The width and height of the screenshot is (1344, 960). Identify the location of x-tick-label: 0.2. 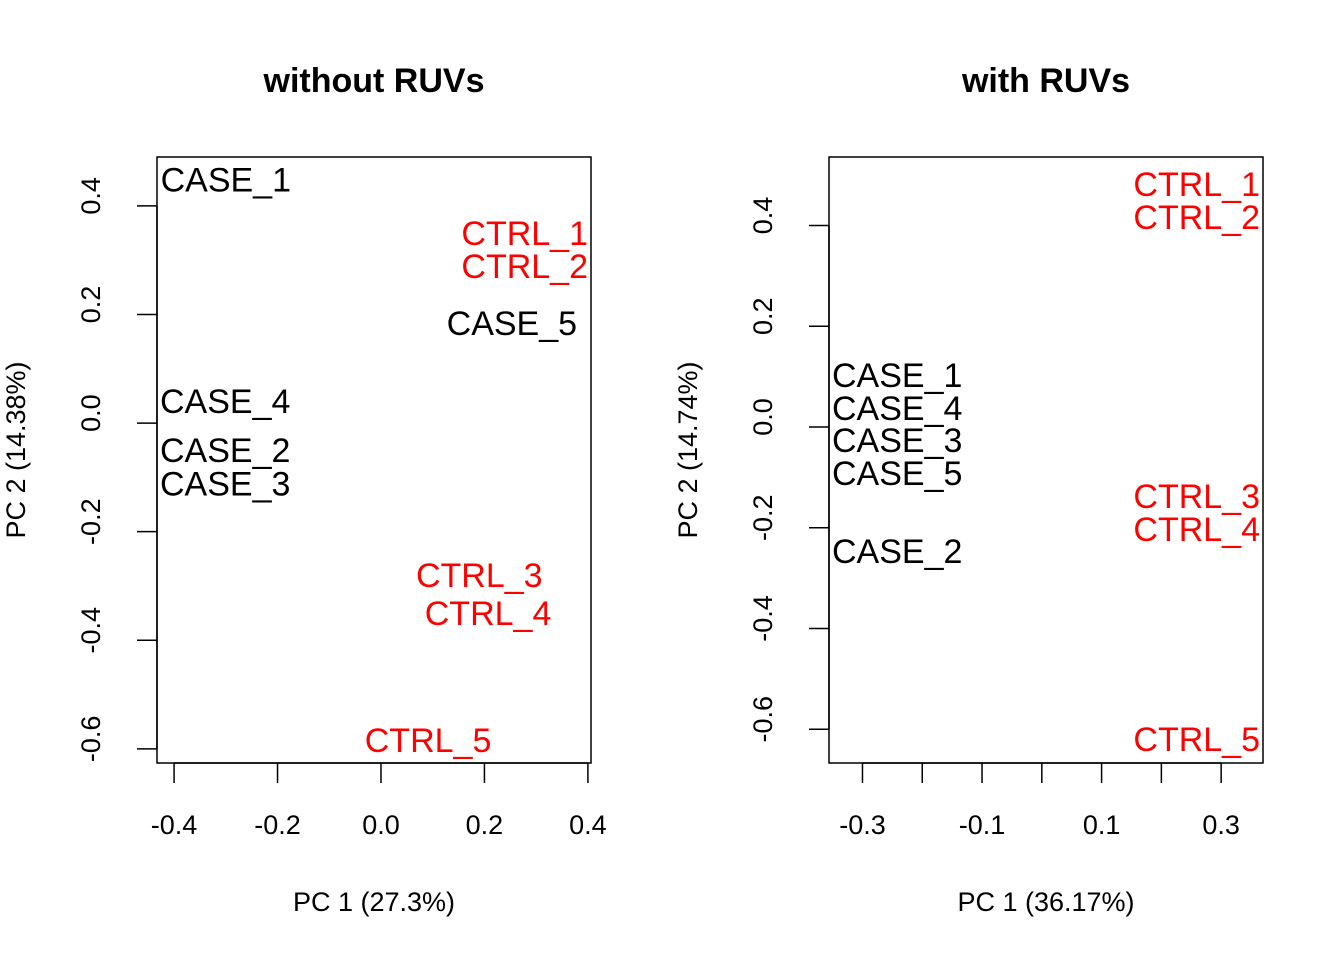
(485, 825).